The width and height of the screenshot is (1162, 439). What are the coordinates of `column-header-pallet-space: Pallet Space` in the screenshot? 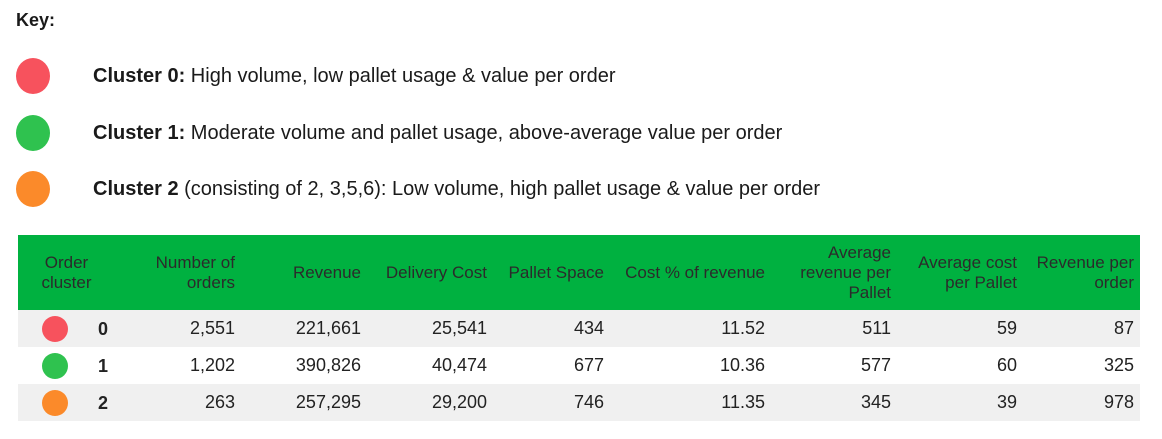 It's located at (551, 272).